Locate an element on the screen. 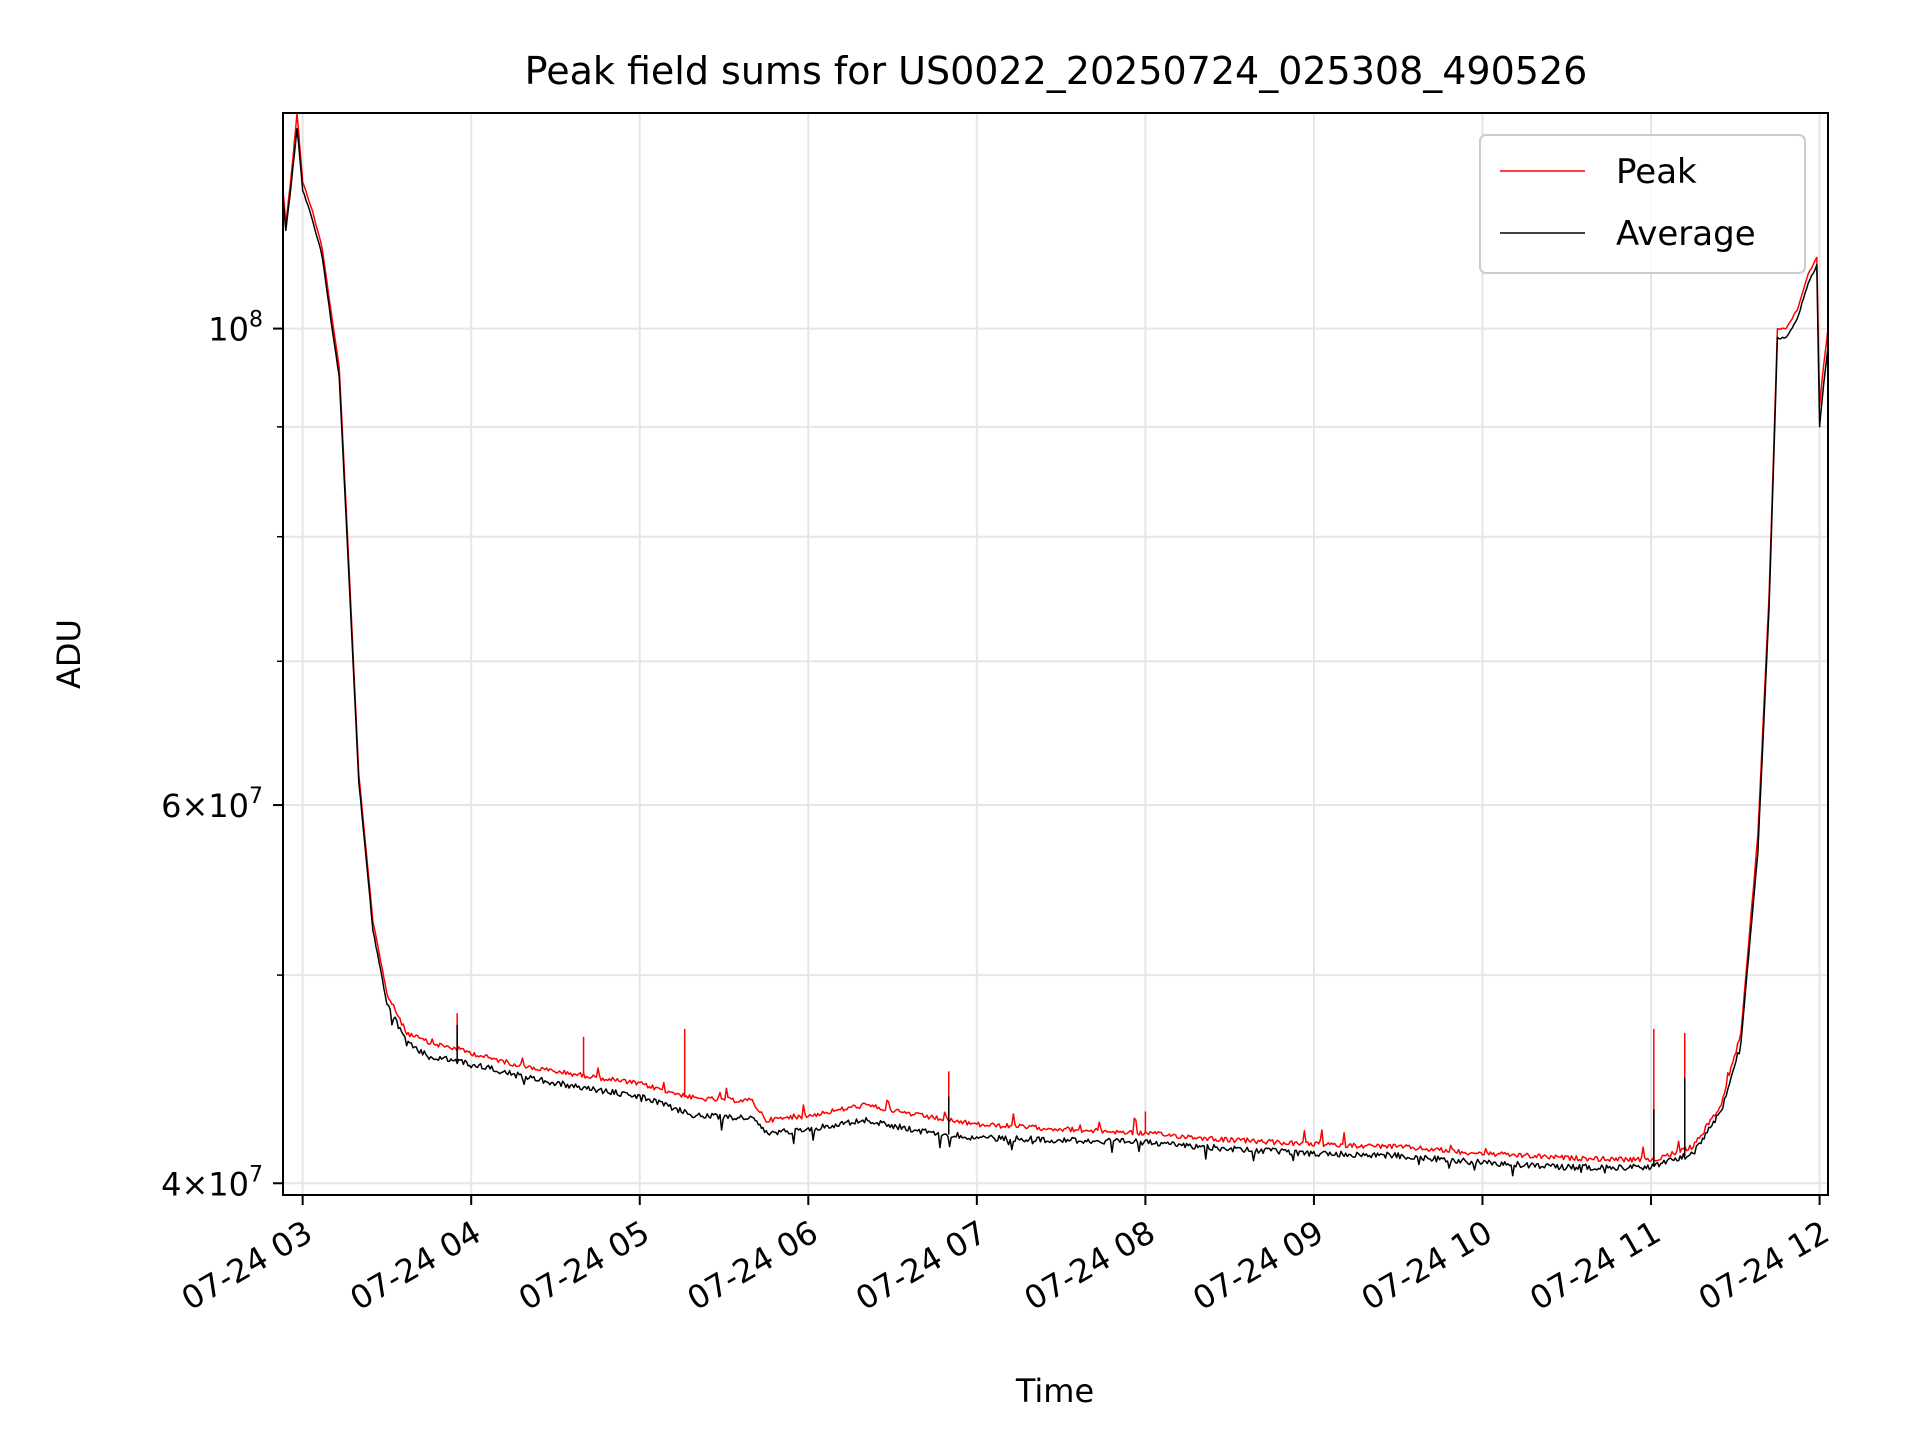 The width and height of the screenshot is (1920, 1440). y-tick-label-exponent: 8 is located at coordinates (256, 320).